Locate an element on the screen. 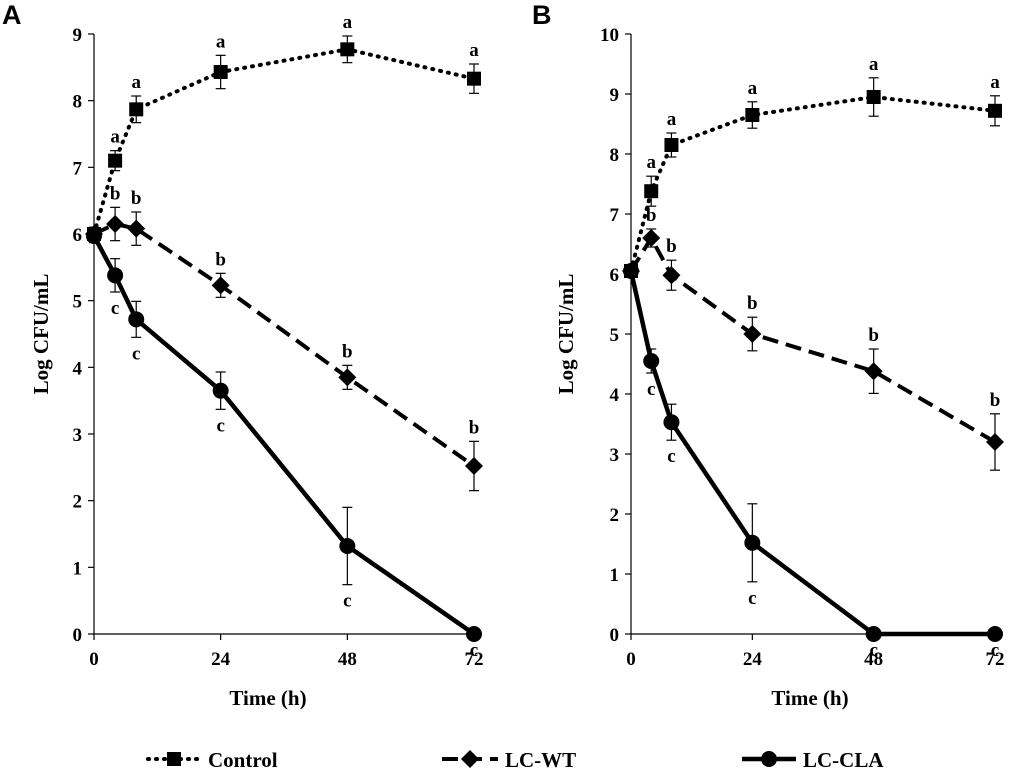 Image resolution: width=1025 pixels, height=774 pixels. panel-a-control-line is located at coordinates (284, 141).